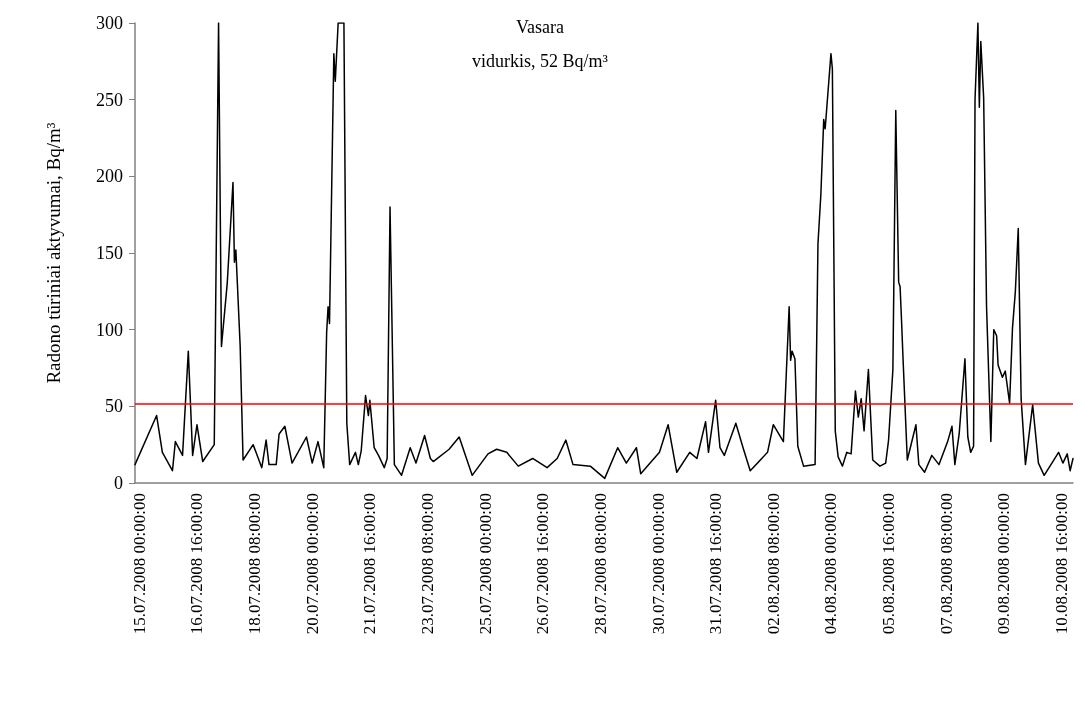 The image size is (1085, 701). What do you see at coordinates (114, 406) in the screenshot?
I see `y-tick-label: 50` at bounding box center [114, 406].